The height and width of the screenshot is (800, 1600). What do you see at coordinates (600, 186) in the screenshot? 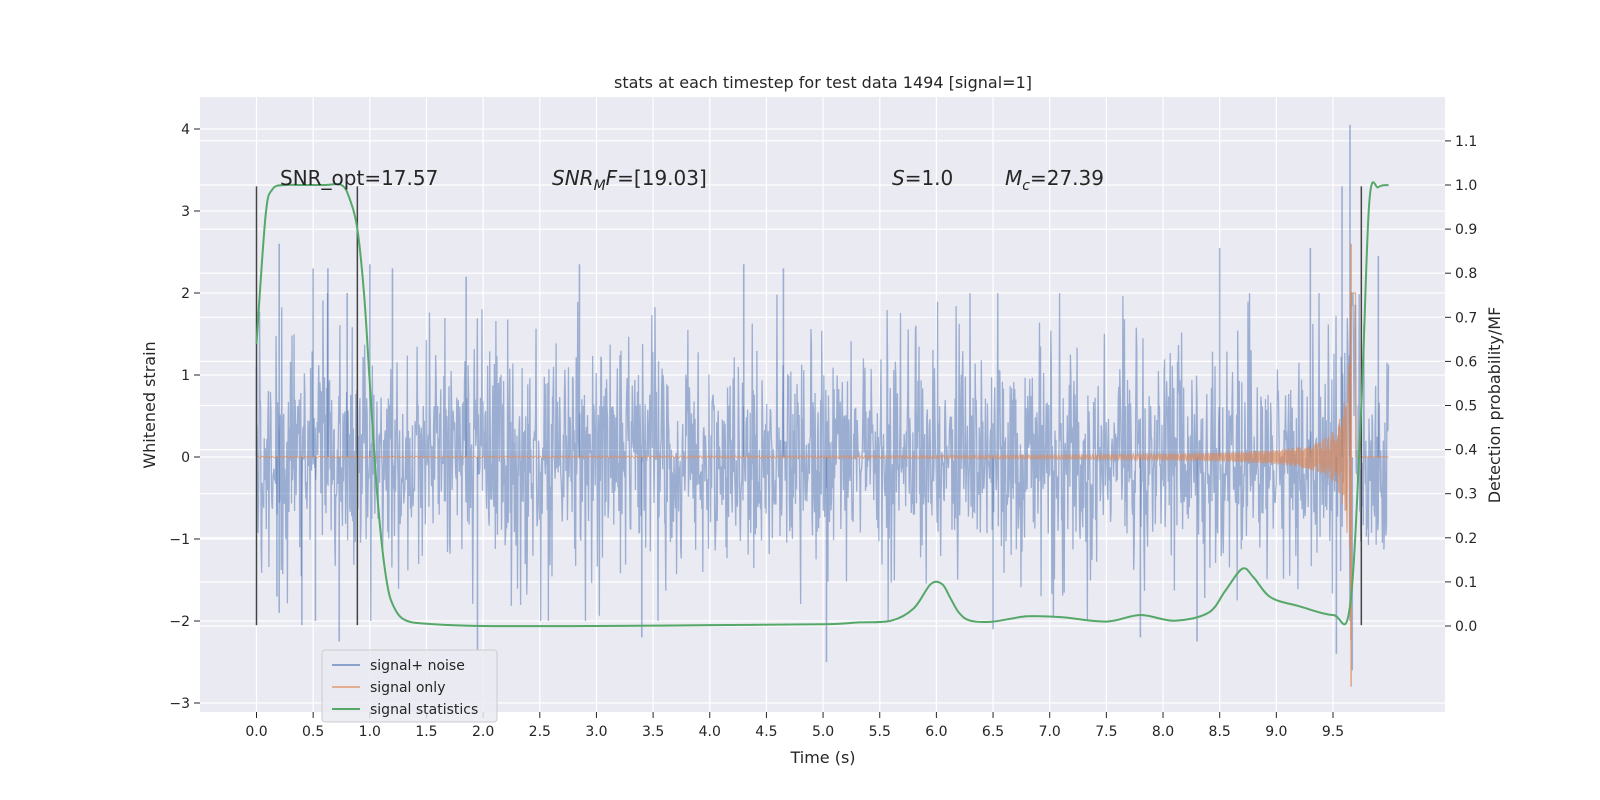
I see `annotation-snr-mf-subscript: M` at bounding box center [600, 186].